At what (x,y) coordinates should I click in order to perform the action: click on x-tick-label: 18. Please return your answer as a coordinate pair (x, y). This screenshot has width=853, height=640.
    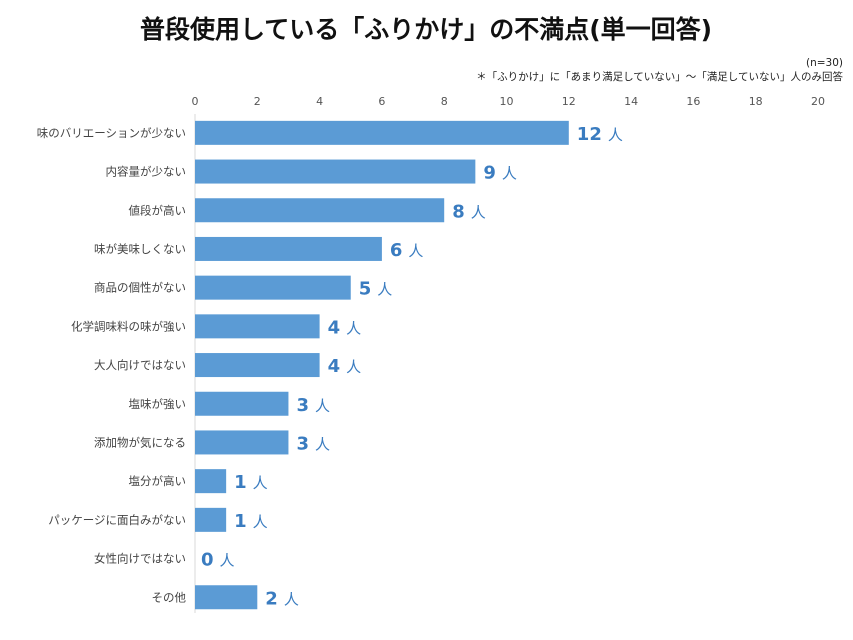
    Looking at the image, I should click on (756, 101).